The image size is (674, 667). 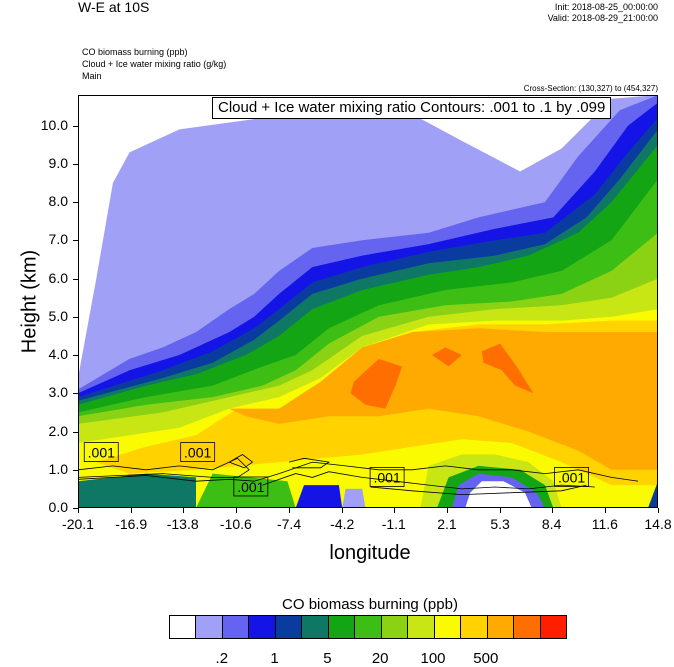 What do you see at coordinates (222, 658) in the screenshot?
I see `colorbar-label: .2` at bounding box center [222, 658].